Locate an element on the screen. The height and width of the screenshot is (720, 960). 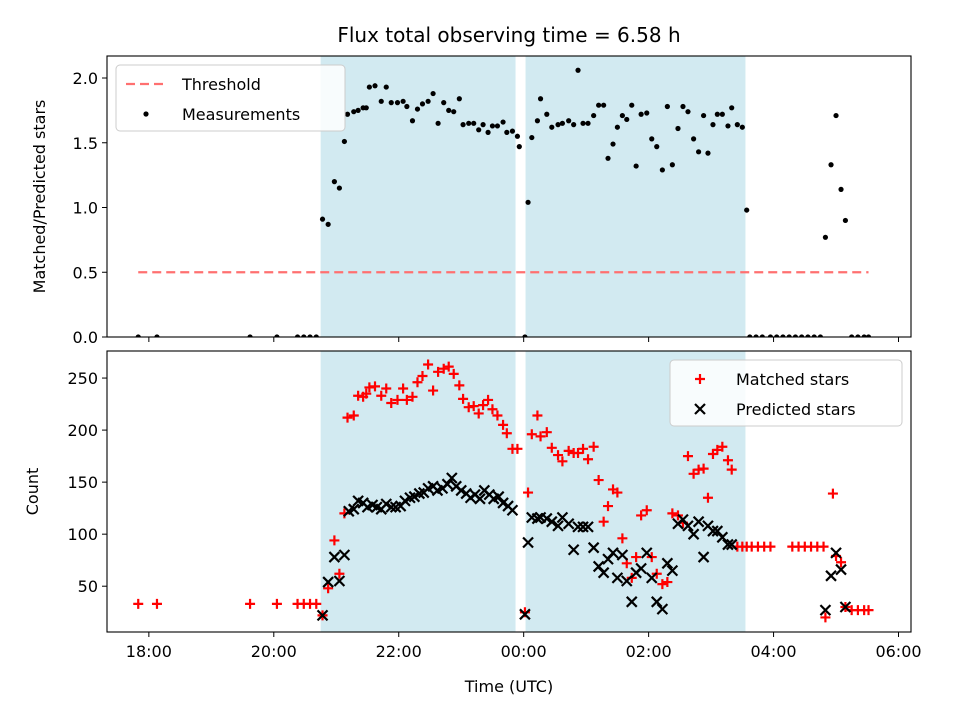
bottom-x-axis-label: Time (UTC) is located at coordinates (508, 686).